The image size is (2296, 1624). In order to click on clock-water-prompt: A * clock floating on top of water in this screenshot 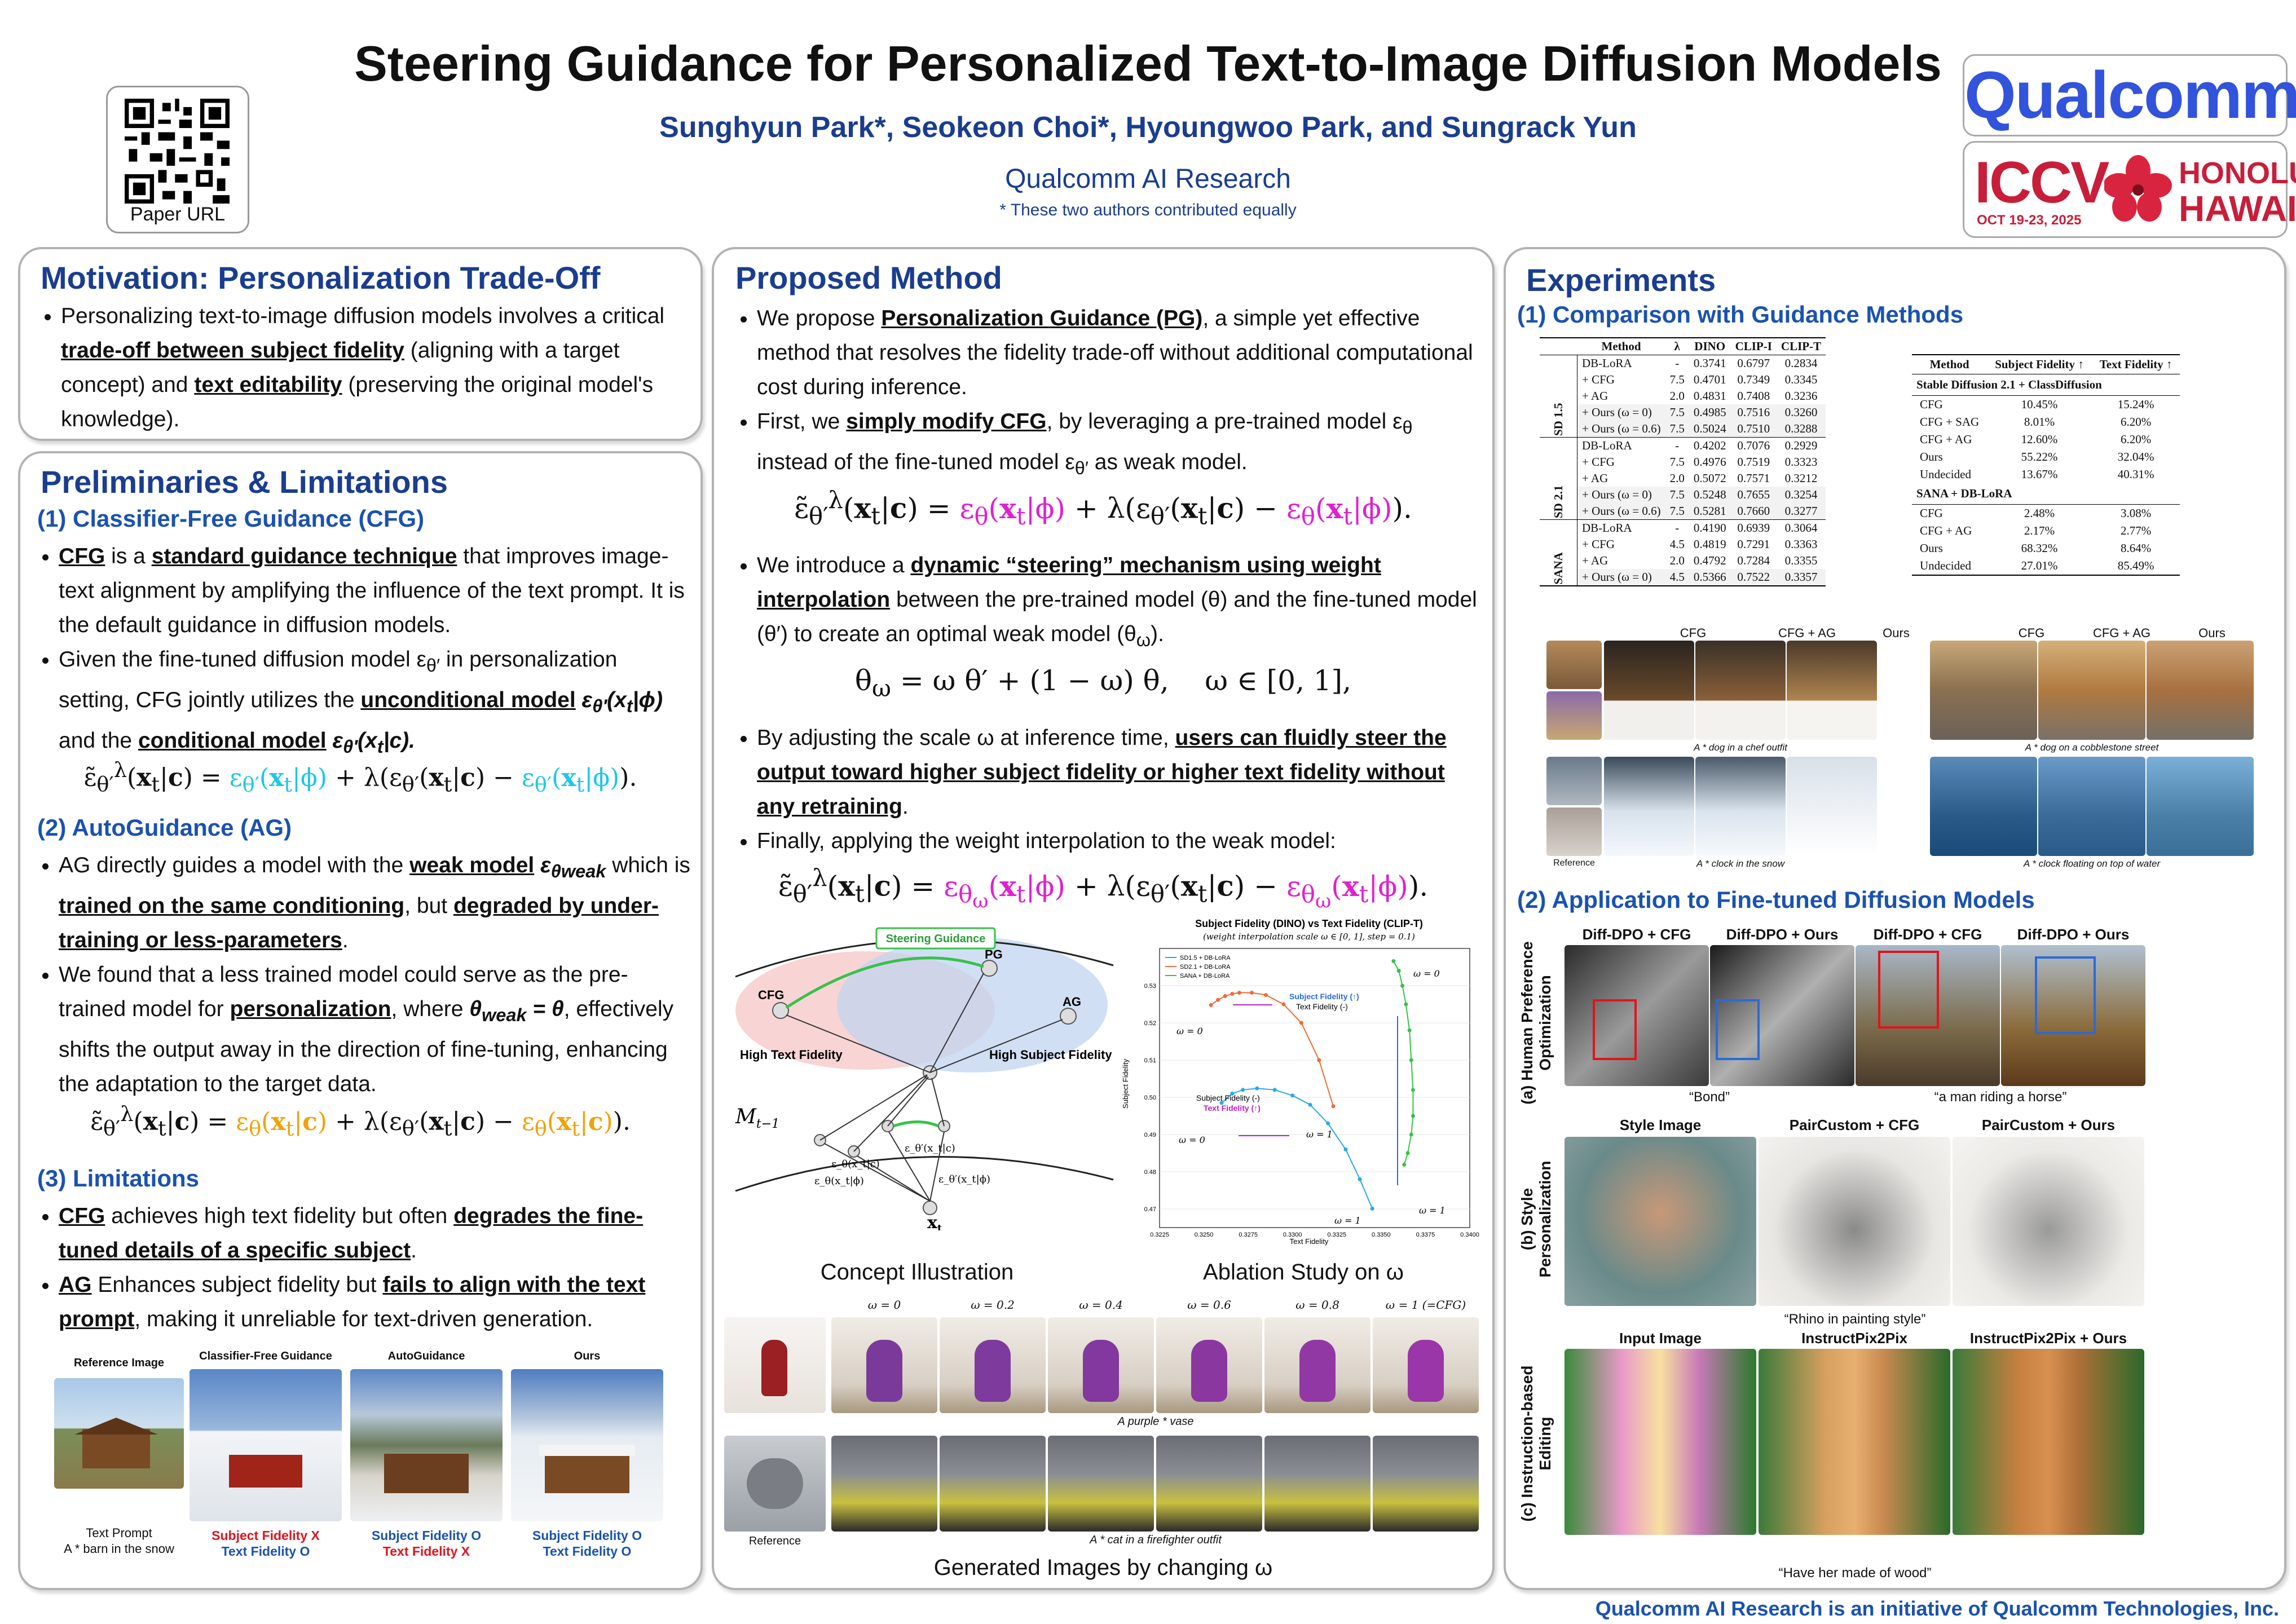, I will do `click(2092, 863)`.